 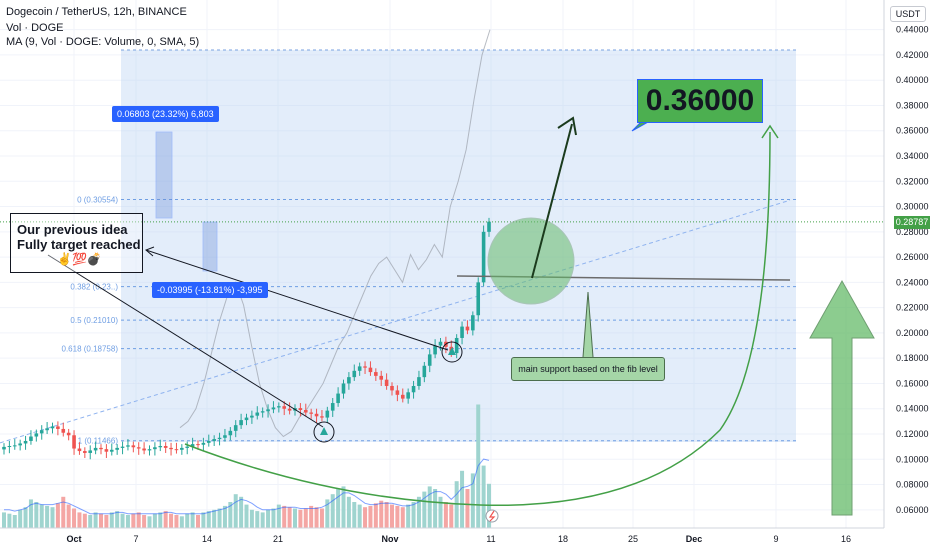 I want to click on x-axis: Oct 7 14 21 Nov 11 18 25 Dec 9 16, so click(x=442, y=535).